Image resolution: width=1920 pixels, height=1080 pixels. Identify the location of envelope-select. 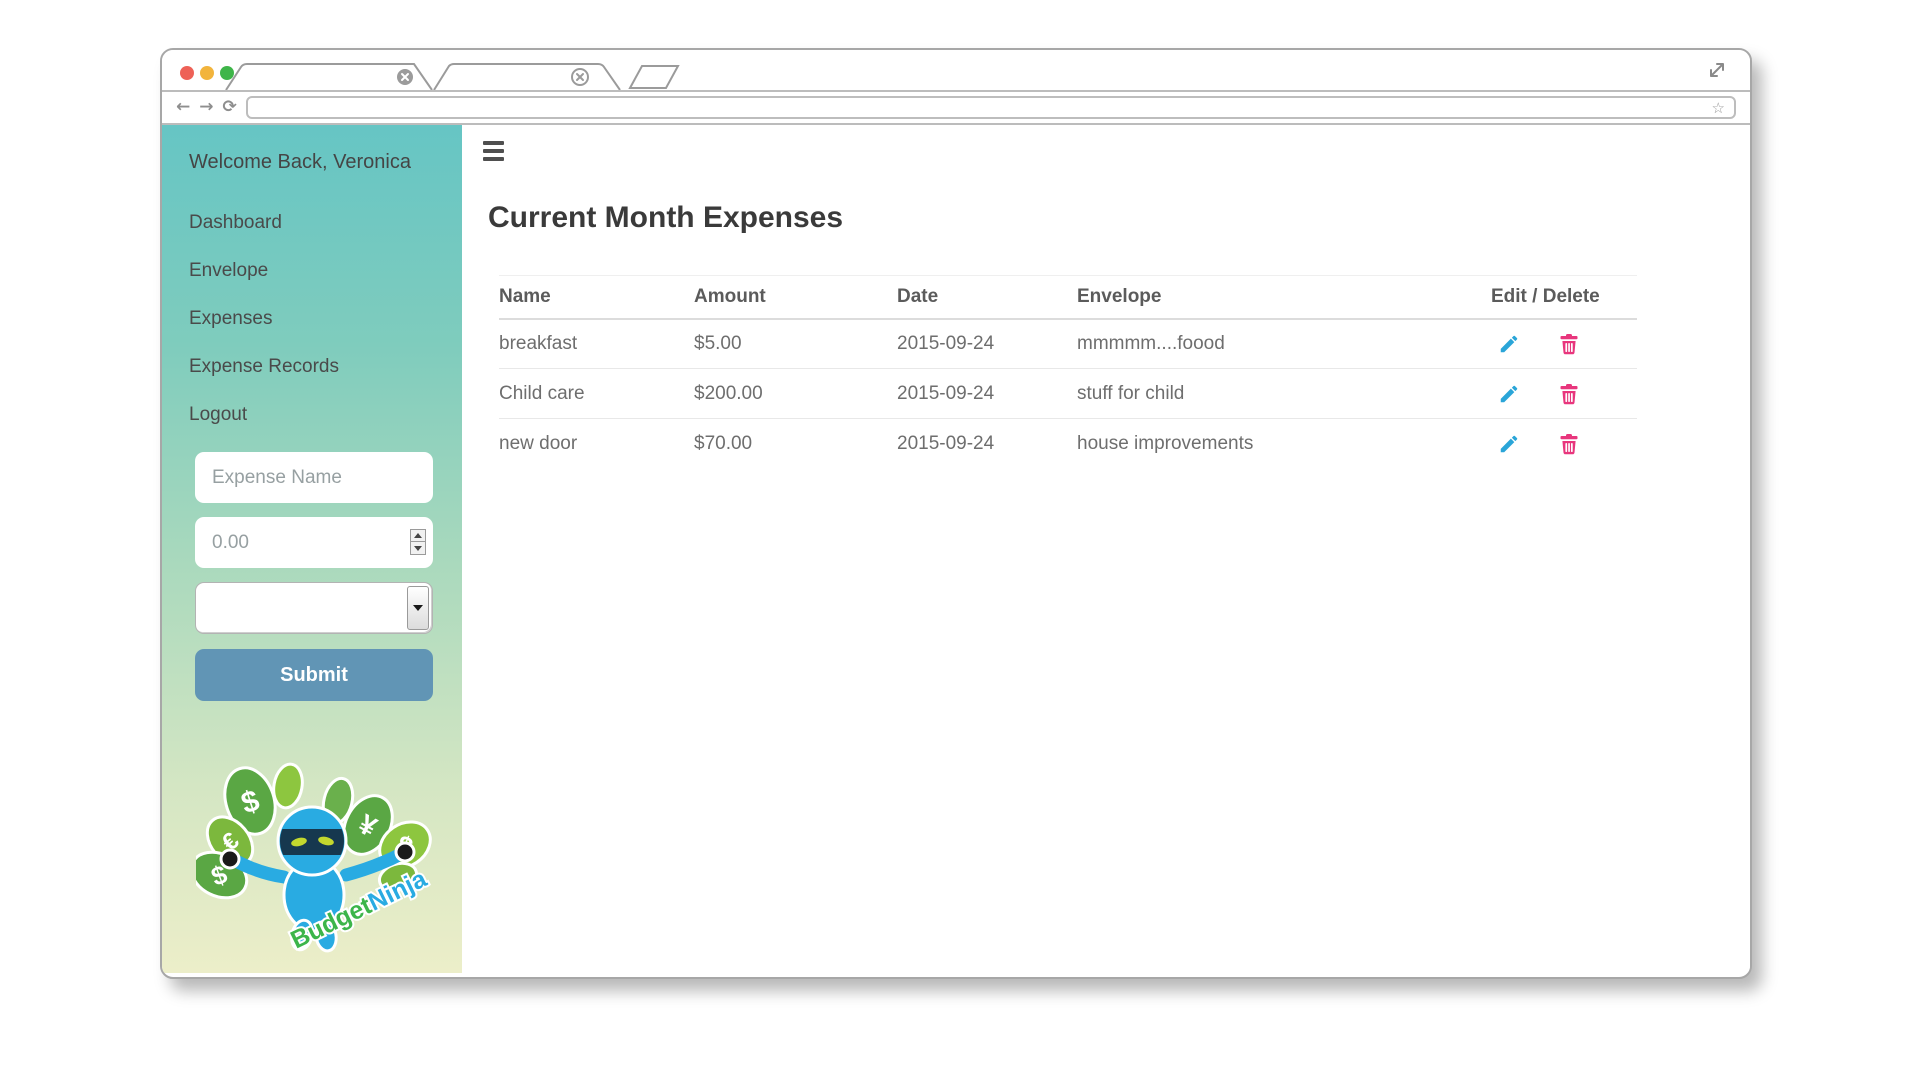
(314, 608).